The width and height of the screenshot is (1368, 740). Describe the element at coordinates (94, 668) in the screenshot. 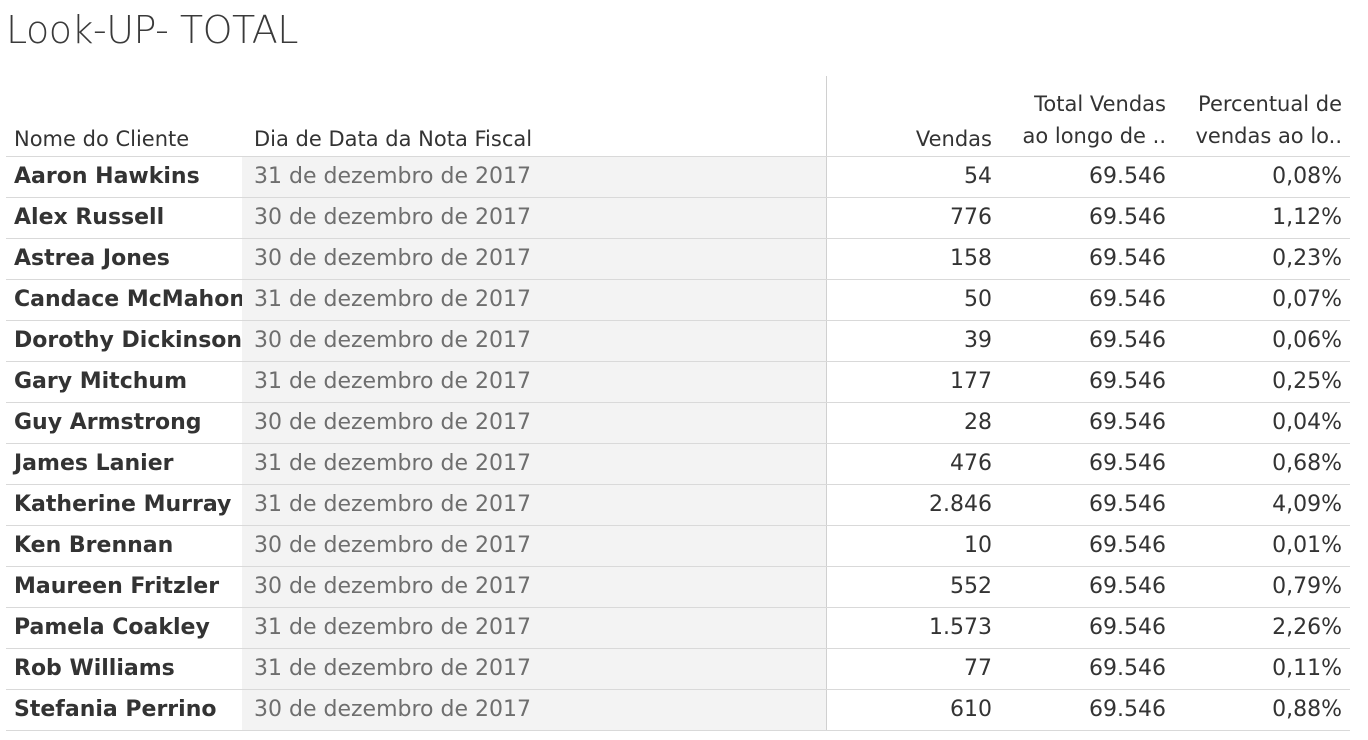

I see `cell-nome-do-cliente: Rob Williams` at that location.